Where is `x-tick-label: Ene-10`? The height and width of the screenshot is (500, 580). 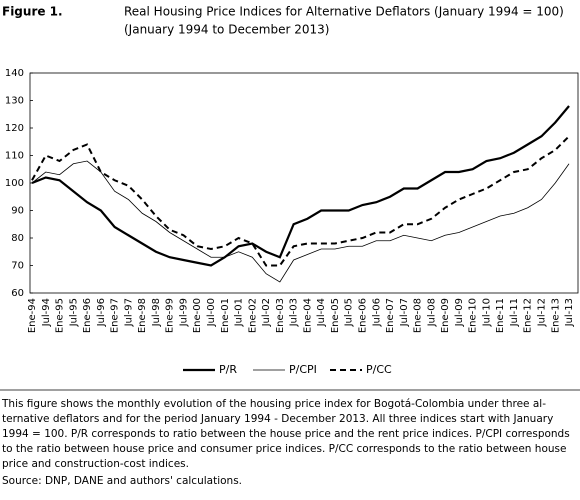 x-tick-label: Ene-10 is located at coordinates (473, 315).